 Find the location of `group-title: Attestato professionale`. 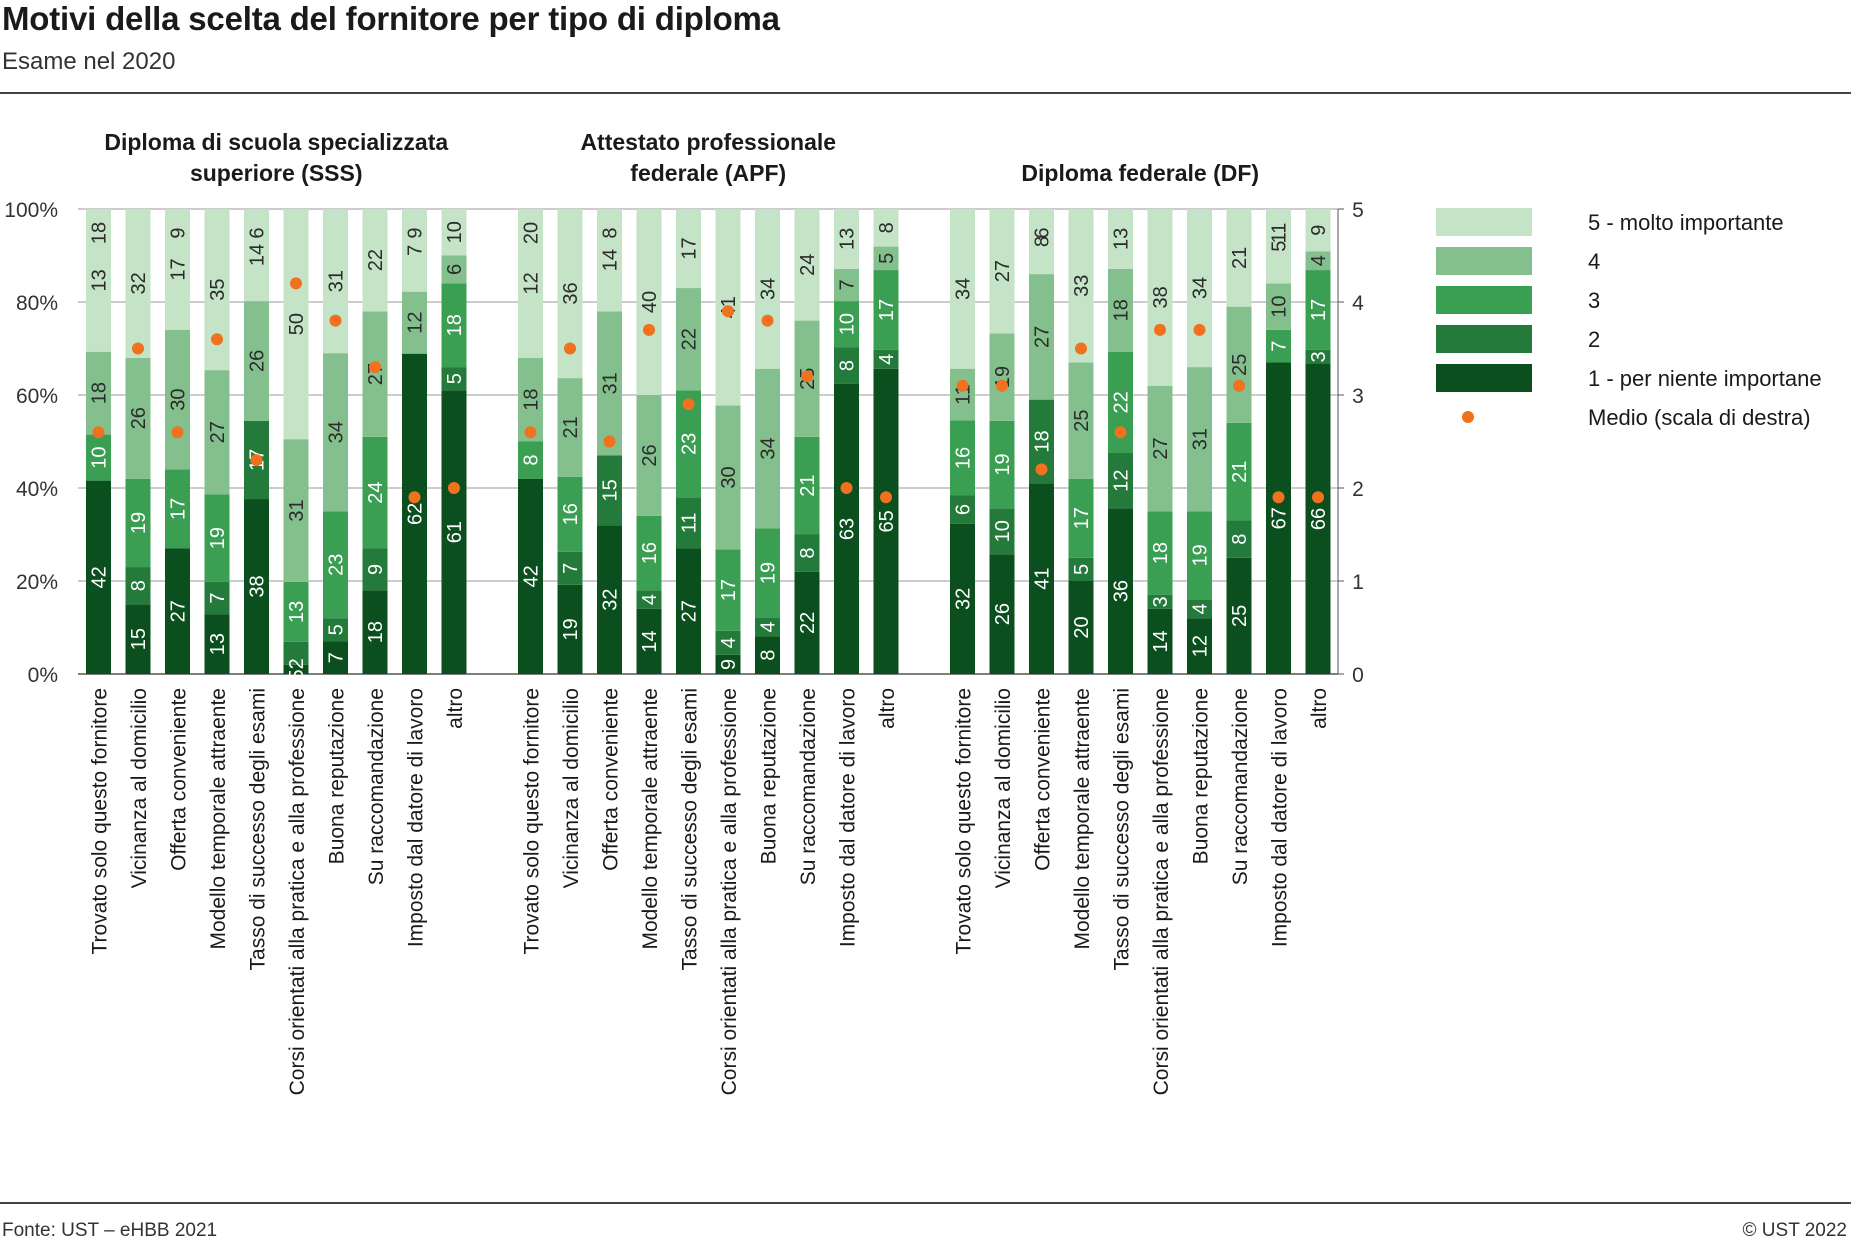

group-title: Attestato professionale is located at coordinates (708, 142).